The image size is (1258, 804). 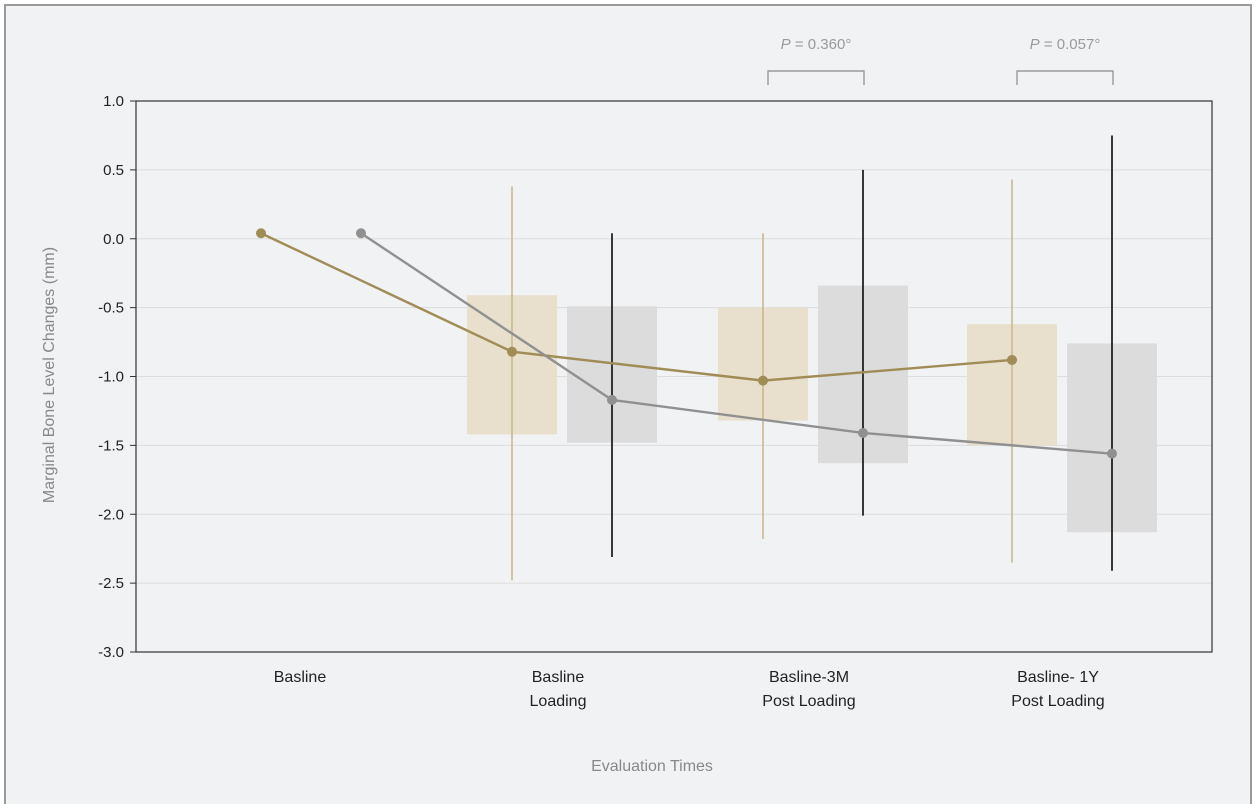 What do you see at coordinates (1058, 677) in the screenshot?
I see `x-category-label: Basline- 1Y` at bounding box center [1058, 677].